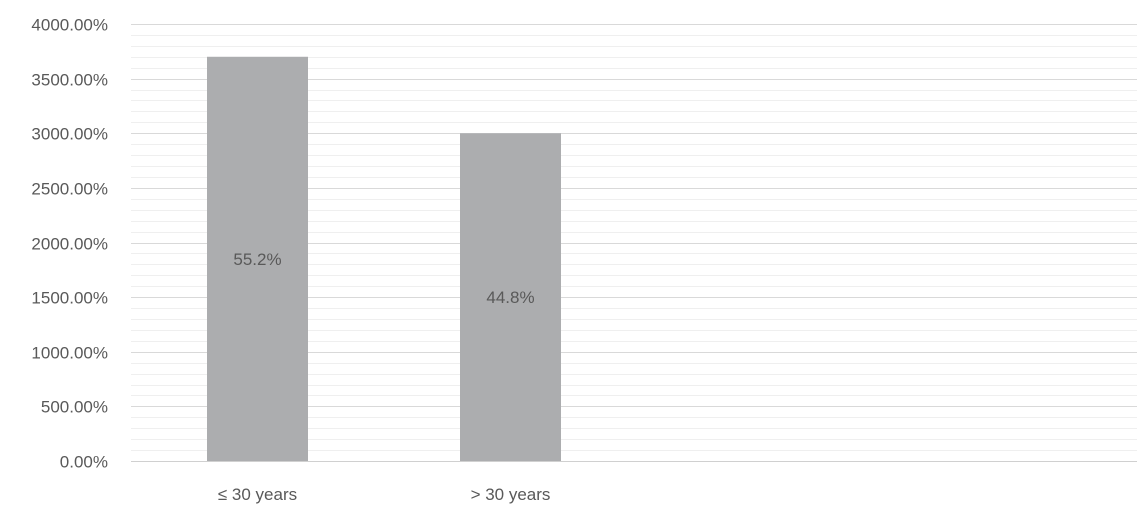  Describe the element at coordinates (257, 494) in the screenshot. I see `x-category-label: ≤ 30 years` at that location.